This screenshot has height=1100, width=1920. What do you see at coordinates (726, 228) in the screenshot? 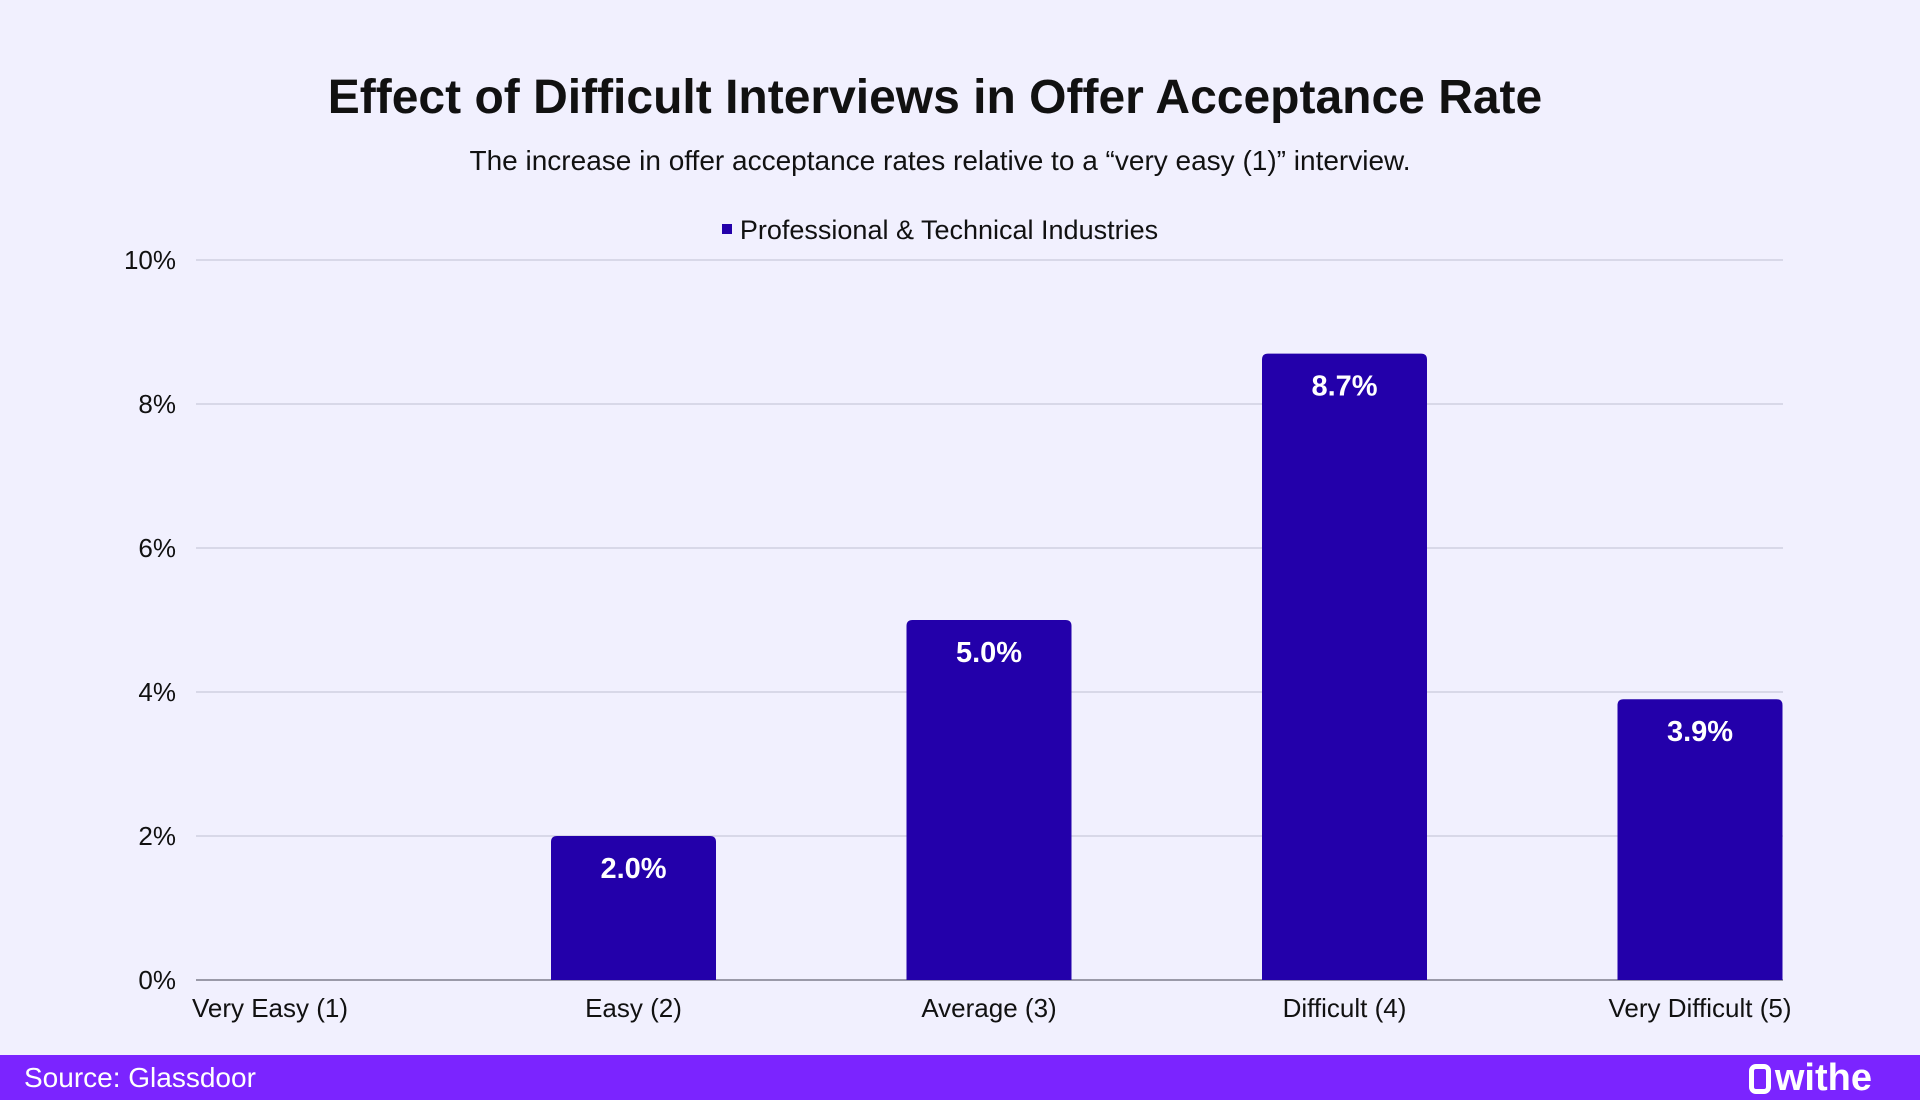
I see `legend-swatch` at bounding box center [726, 228].